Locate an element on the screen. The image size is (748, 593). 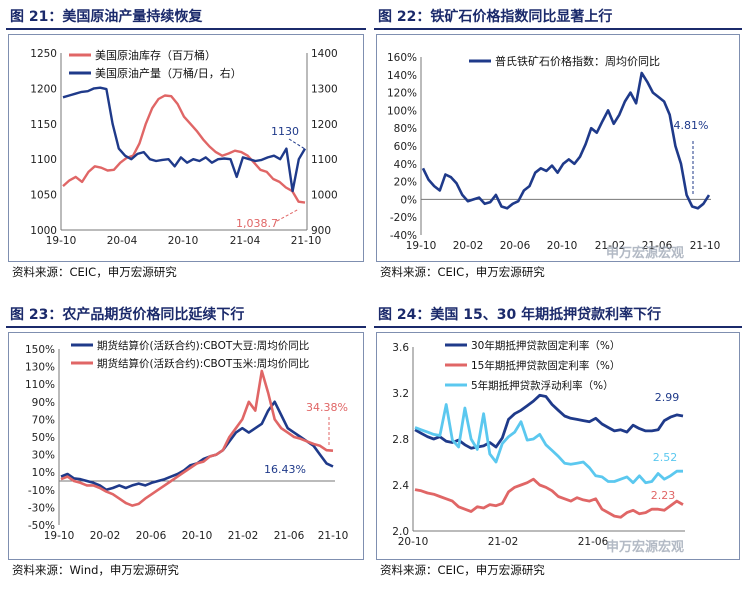
y-tick-label: 60% is located at coordinates (405, 147).